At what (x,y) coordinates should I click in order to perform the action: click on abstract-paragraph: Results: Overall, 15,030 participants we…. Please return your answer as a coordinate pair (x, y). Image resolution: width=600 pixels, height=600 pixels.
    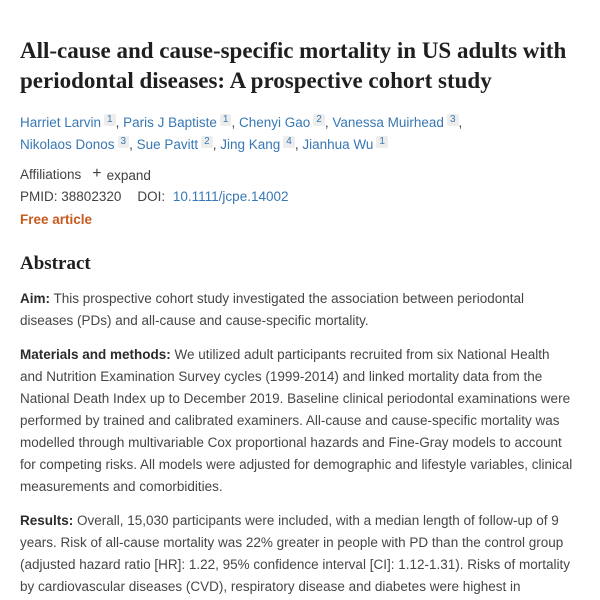
    Looking at the image, I should click on (295, 553).